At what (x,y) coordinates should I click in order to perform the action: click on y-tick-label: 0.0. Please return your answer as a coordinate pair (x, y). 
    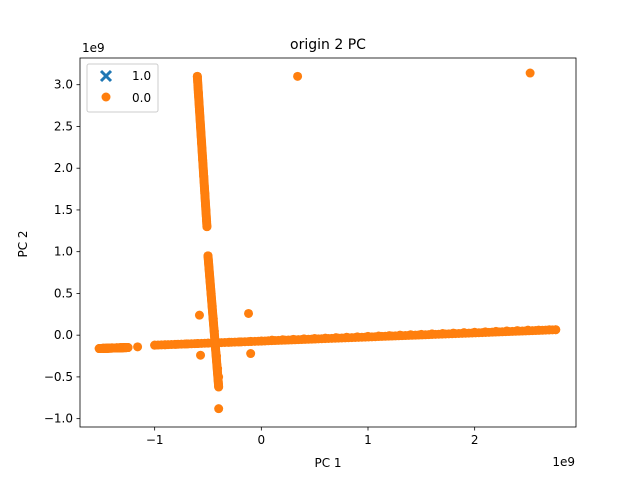
    Looking at the image, I should click on (63, 335).